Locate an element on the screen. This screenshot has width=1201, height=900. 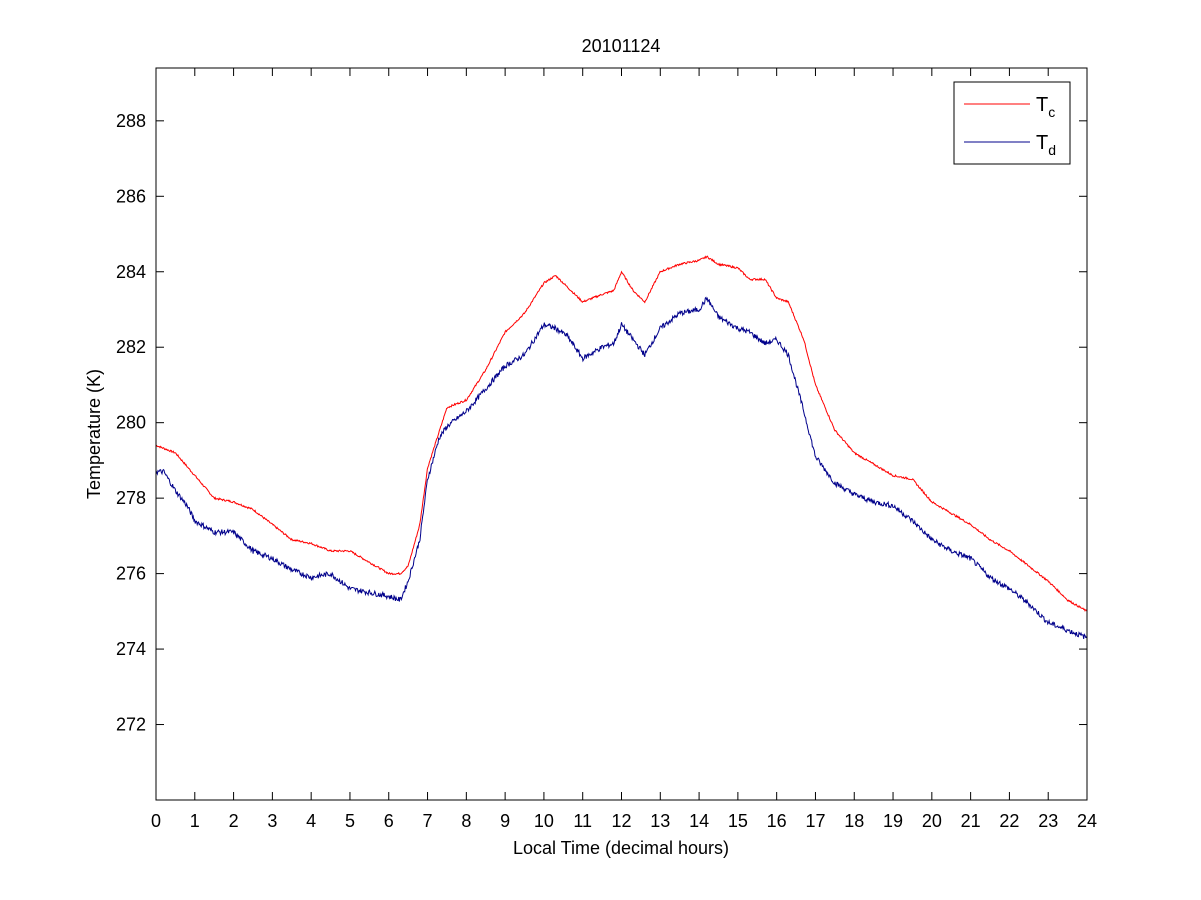
x-tick-label: 15 is located at coordinates (738, 821).